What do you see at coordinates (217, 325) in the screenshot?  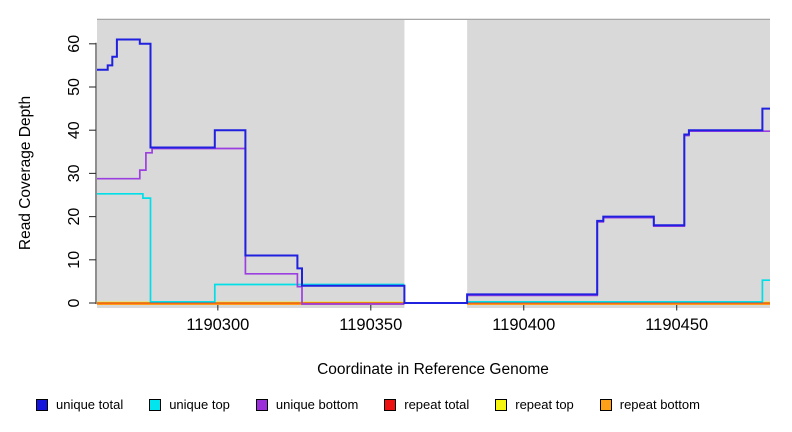 I see `x-tick-label: 1190300` at bounding box center [217, 325].